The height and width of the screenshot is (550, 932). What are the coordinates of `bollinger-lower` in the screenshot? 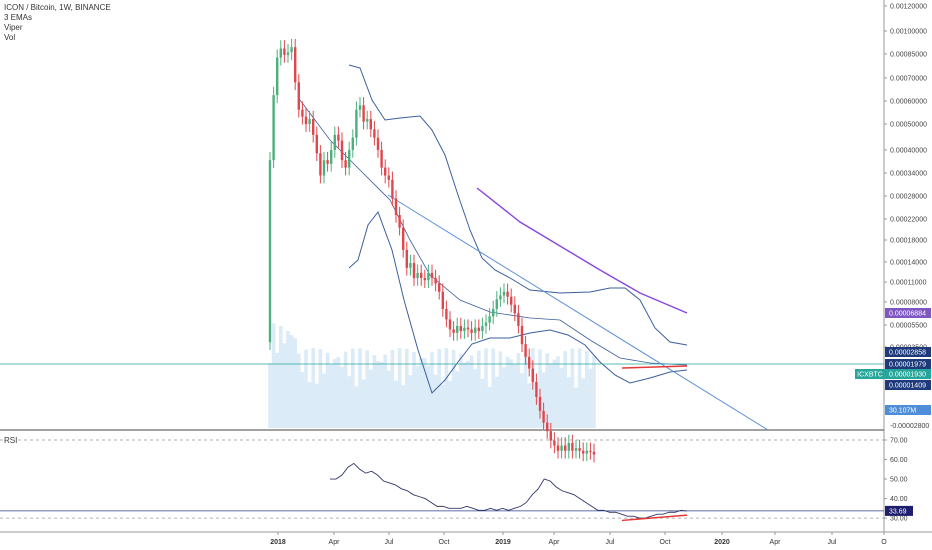 It's located at (518, 302).